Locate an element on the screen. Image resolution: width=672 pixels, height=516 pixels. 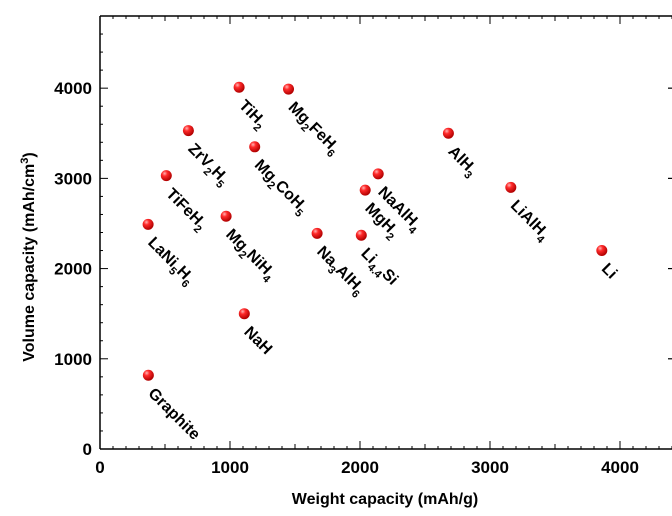
y-tick-label: 0 is located at coordinates (87, 449).